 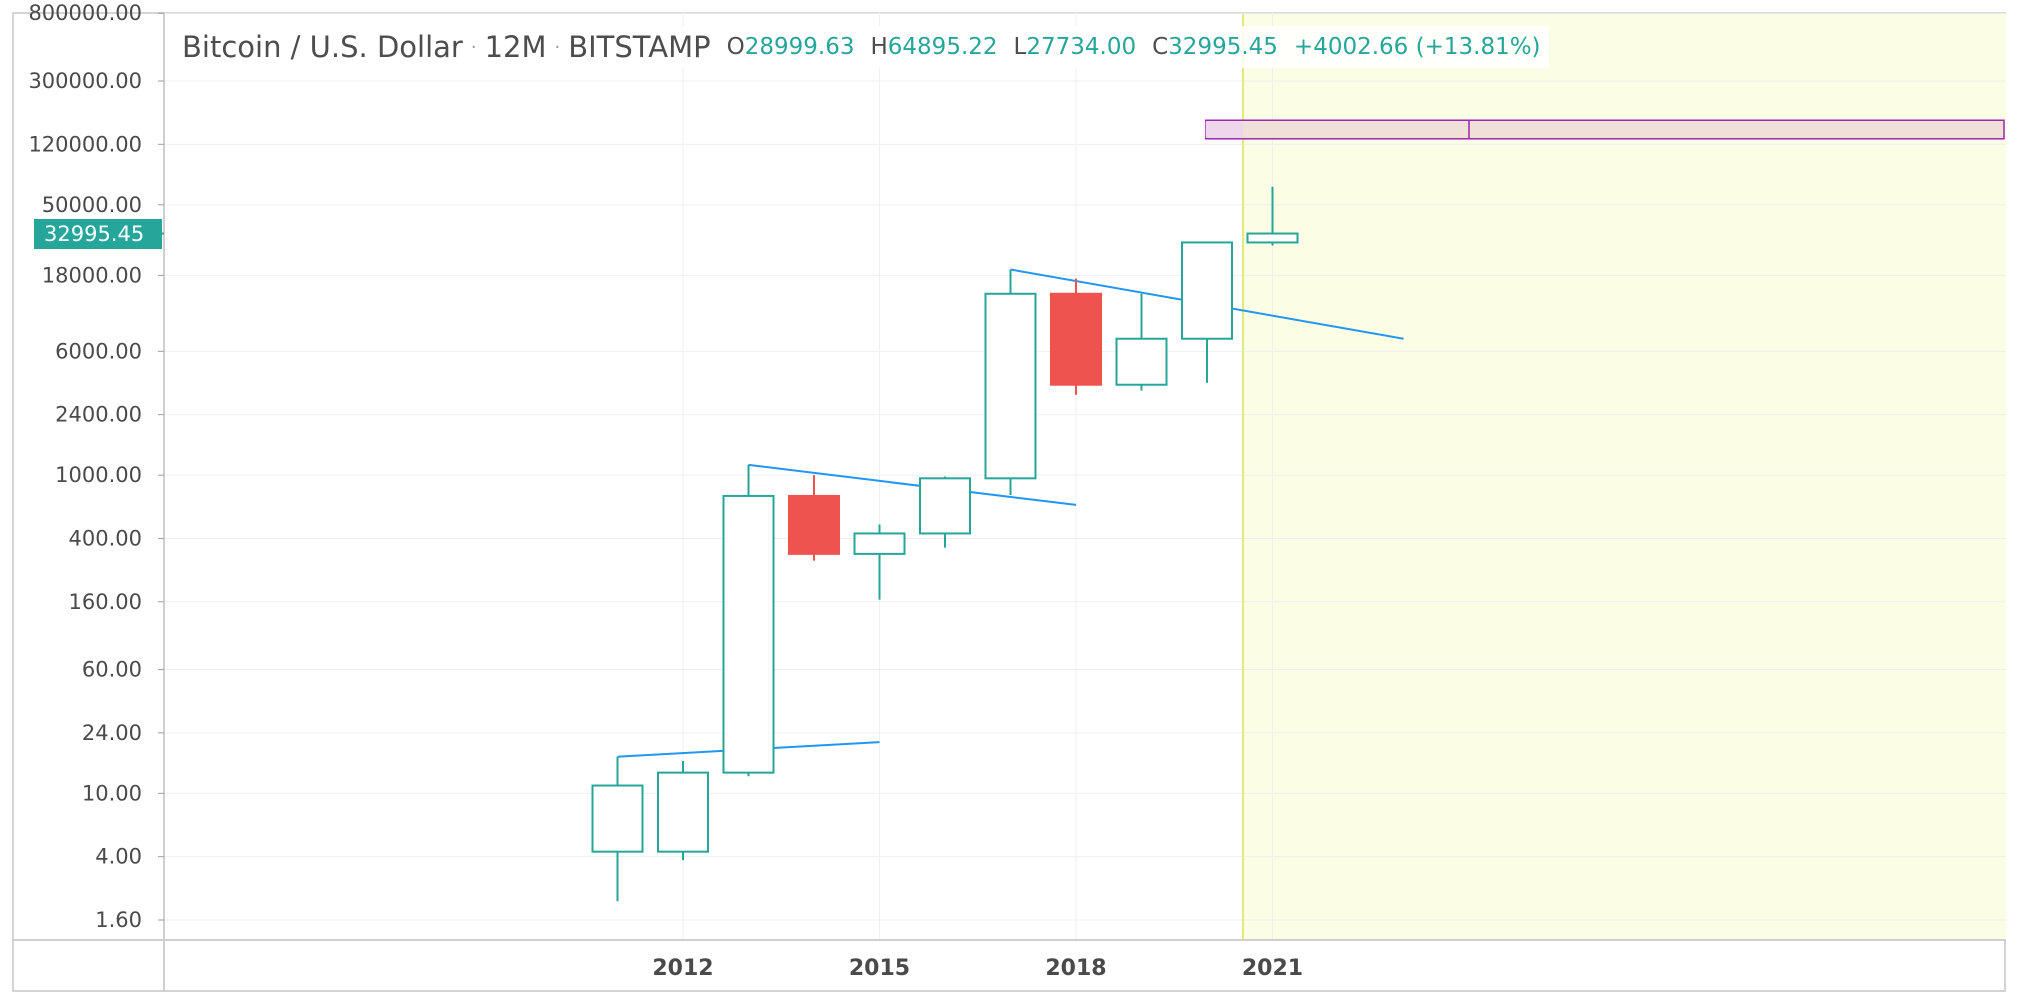 What do you see at coordinates (92, 205) in the screenshot?
I see `y-tick-label: 50000.00` at bounding box center [92, 205].